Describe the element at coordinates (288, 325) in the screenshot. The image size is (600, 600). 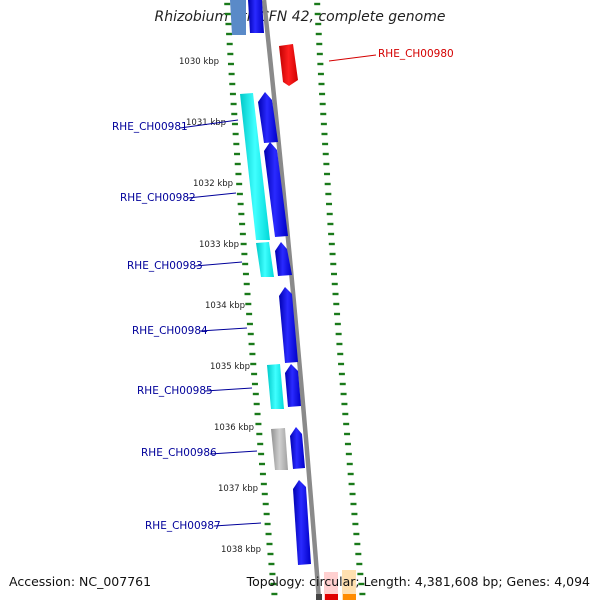
I see `gene-arrow-rhe-ch00984` at that location.